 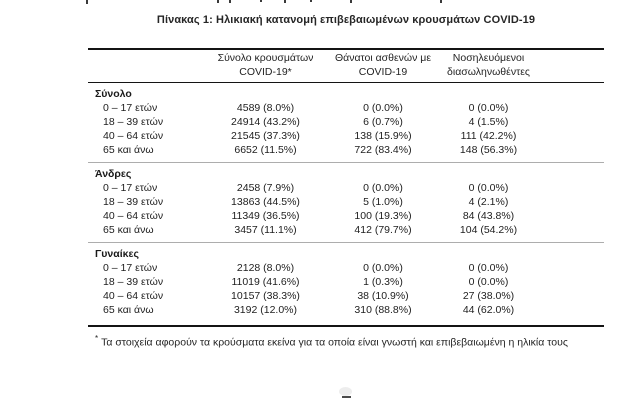 What do you see at coordinates (265, 296) in the screenshot?
I see `cases-value: 10157 (38.3%)` at bounding box center [265, 296].